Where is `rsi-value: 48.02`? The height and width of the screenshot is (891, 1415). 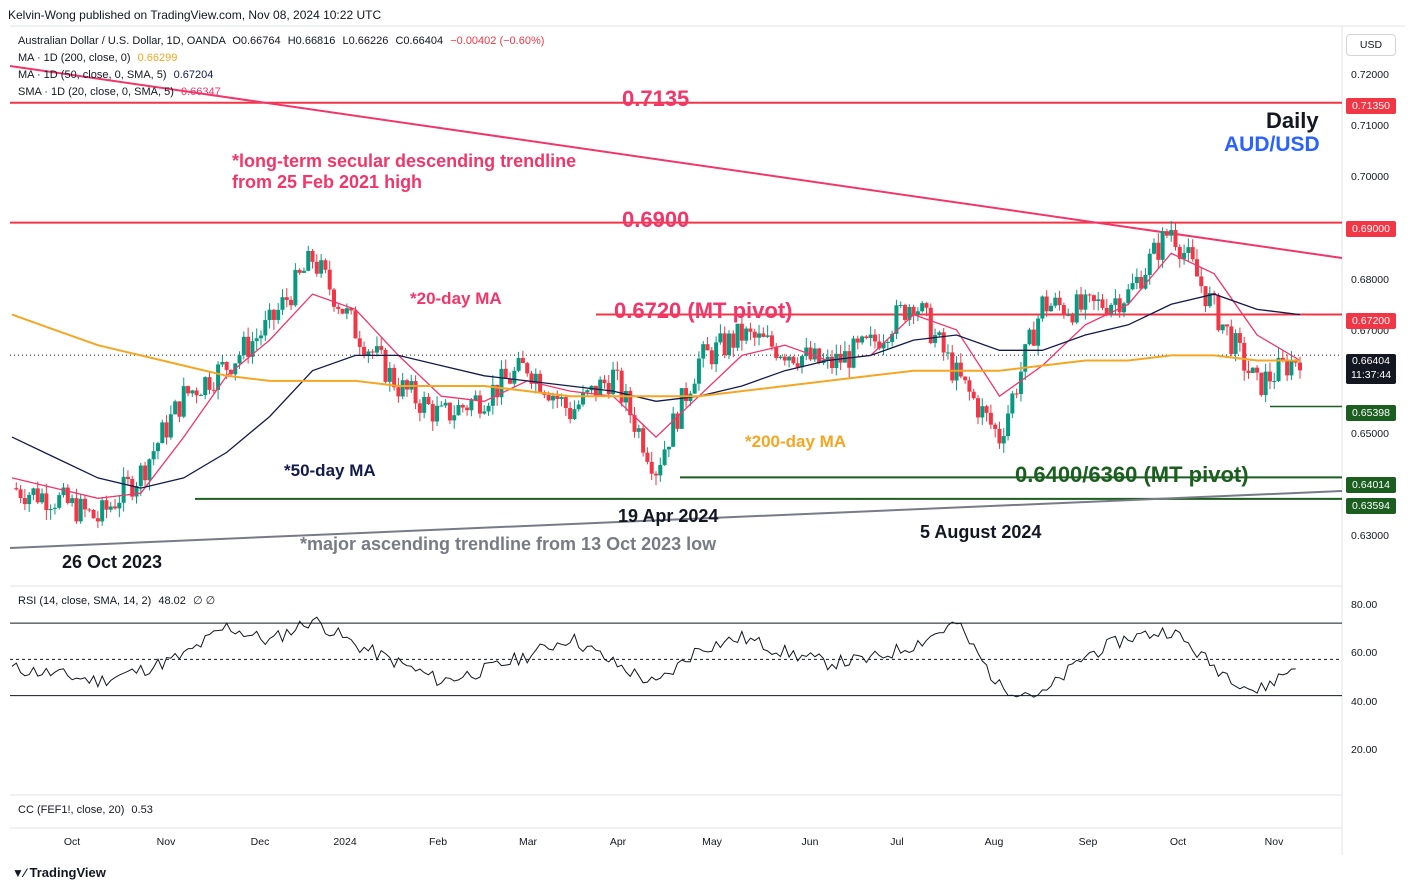 rsi-value: 48.02 is located at coordinates (172, 601).